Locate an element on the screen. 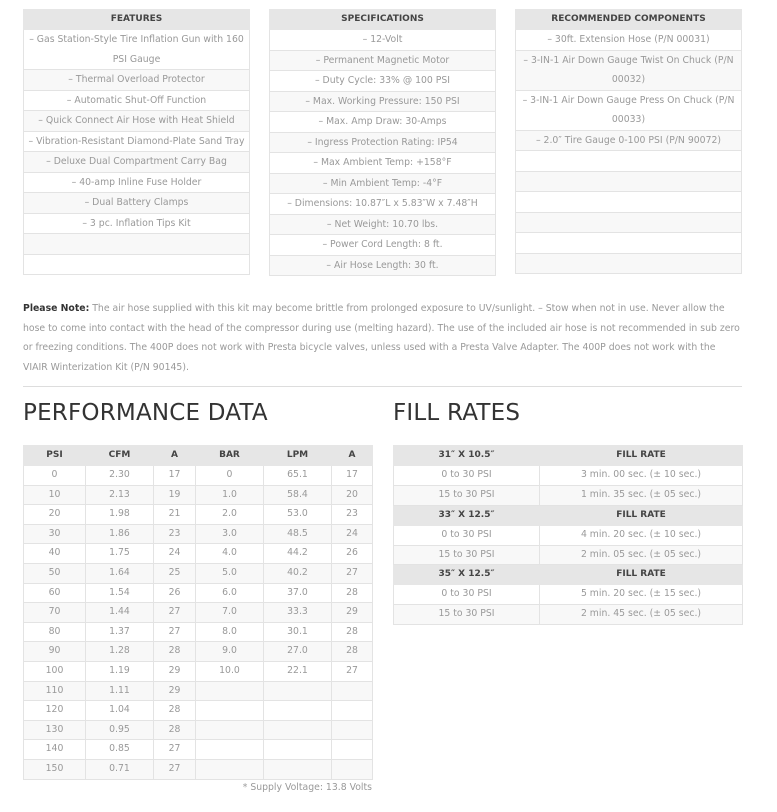 Image resolution: width=777 pixels, height=812 pixels. column-header-psi: PSI is located at coordinates (54, 455).